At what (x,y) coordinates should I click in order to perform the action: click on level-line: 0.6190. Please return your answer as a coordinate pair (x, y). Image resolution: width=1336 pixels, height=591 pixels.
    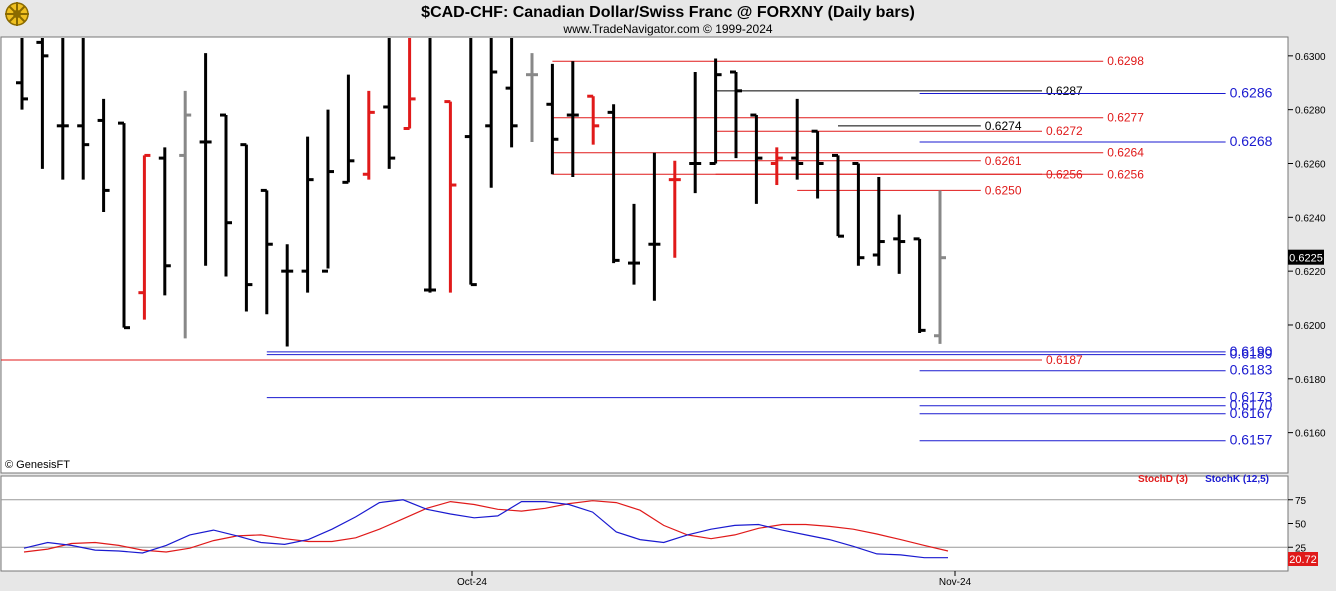
    Looking at the image, I should click on (769, 351).